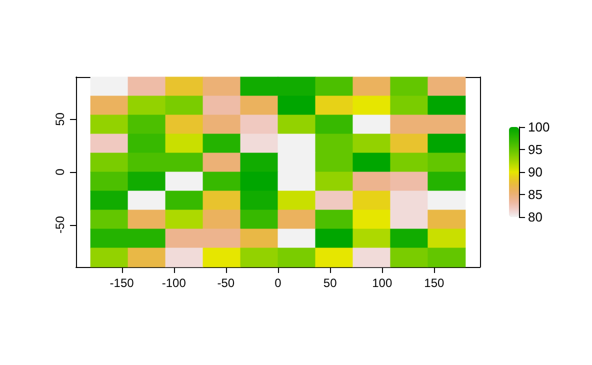 The height and width of the screenshot is (365, 592). I want to click on x-tick-label: 50, so click(330, 283).